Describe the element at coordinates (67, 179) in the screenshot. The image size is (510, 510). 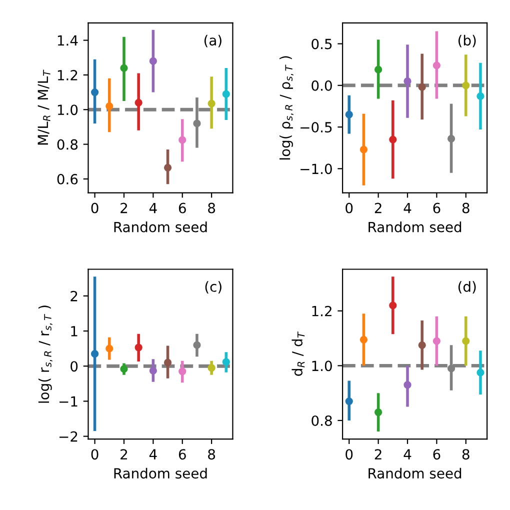
I see `y-tick-label: 0.6` at that location.